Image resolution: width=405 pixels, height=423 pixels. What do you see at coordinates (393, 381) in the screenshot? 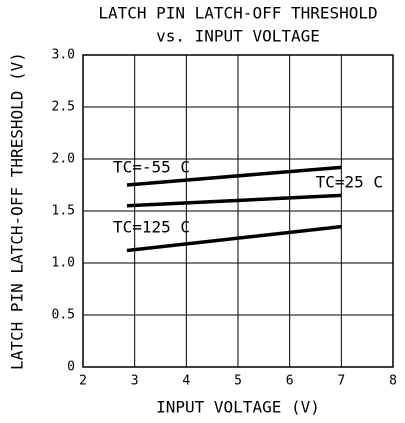
I see `x-tick-label: 8` at bounding box center [393, 381].